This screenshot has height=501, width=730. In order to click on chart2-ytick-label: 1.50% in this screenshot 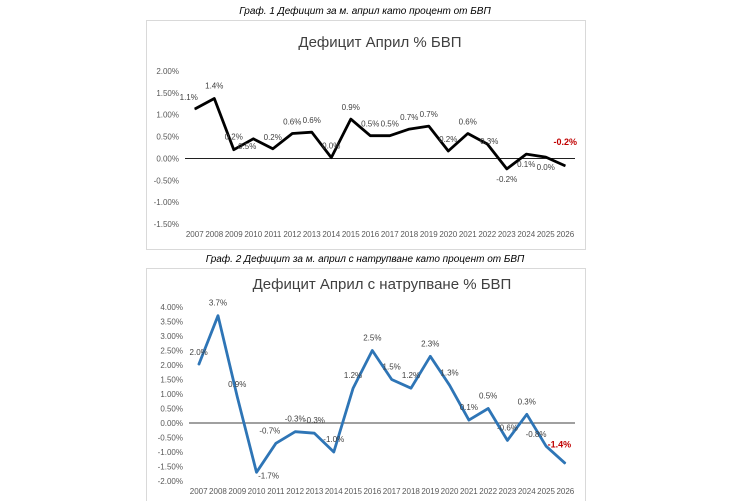, I will do `click(171, 380)`.